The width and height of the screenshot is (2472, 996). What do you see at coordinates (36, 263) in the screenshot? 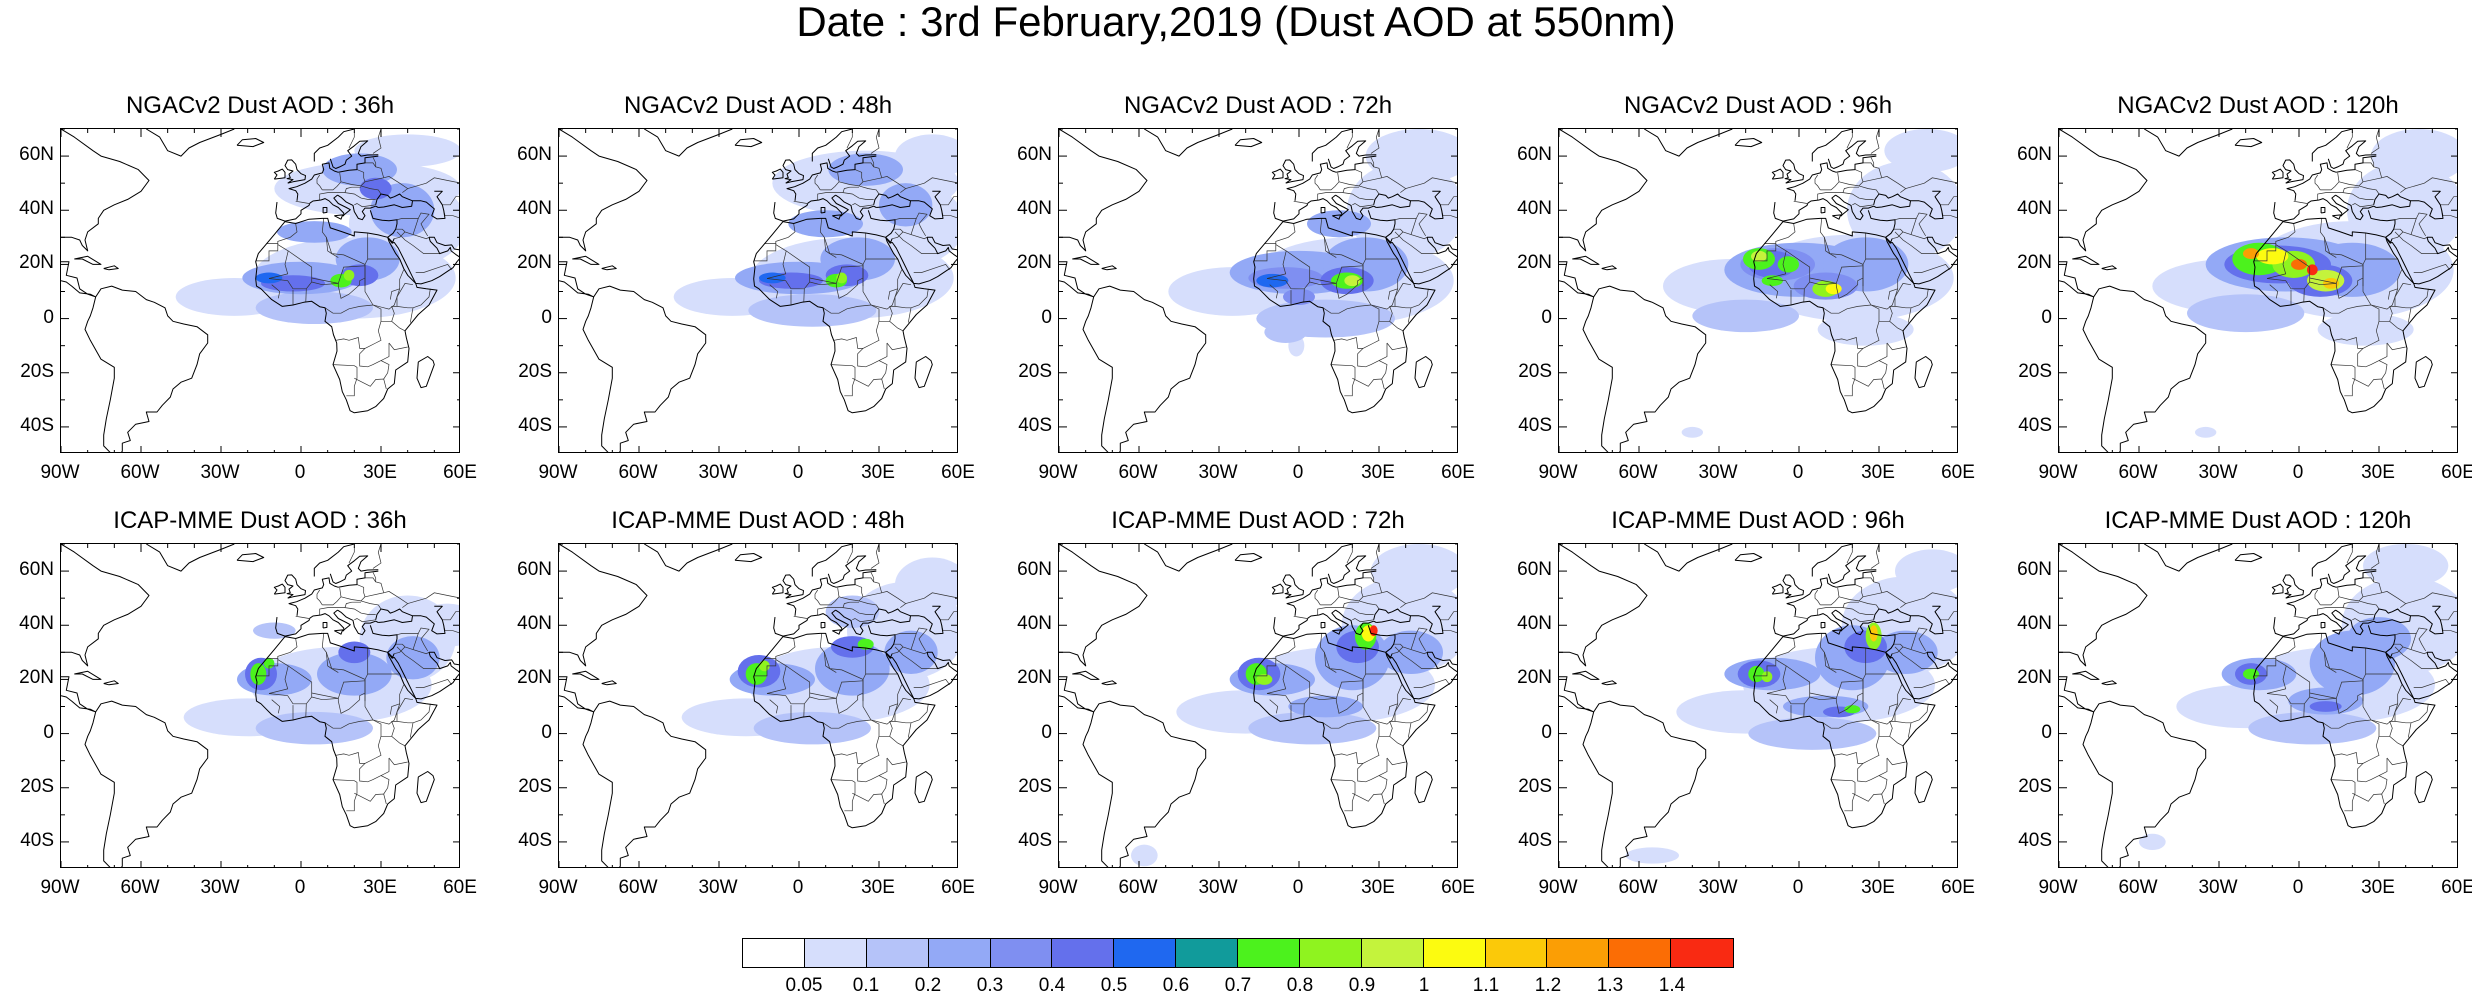
I see `lat-tick-label: 20N` at bounding box center [36, 263].